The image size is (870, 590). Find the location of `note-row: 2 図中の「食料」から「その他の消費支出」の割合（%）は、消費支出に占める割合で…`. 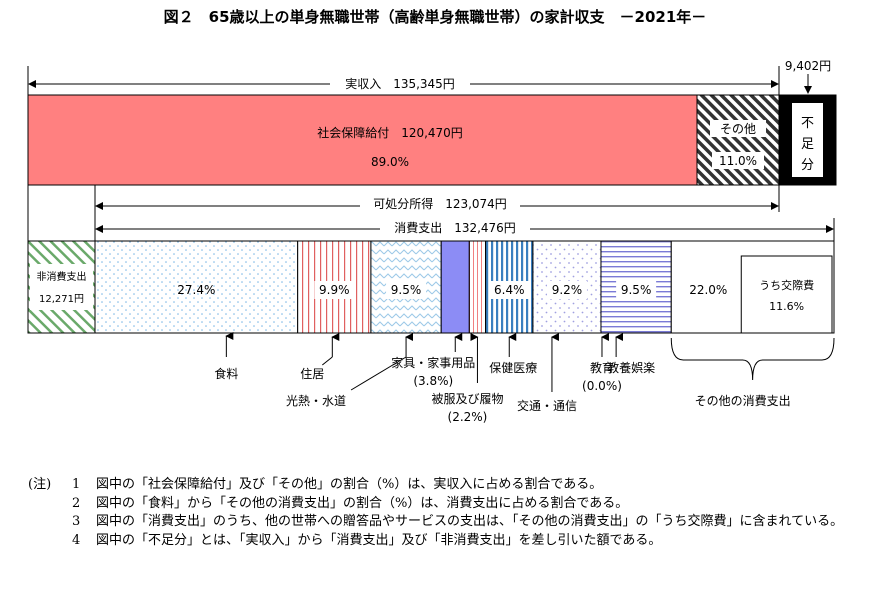

note-row: 2 図中の「食料」から「その他の消費支出」の割合（%）は、消費支出に占める割合で… is located at coordinates (448, 504).